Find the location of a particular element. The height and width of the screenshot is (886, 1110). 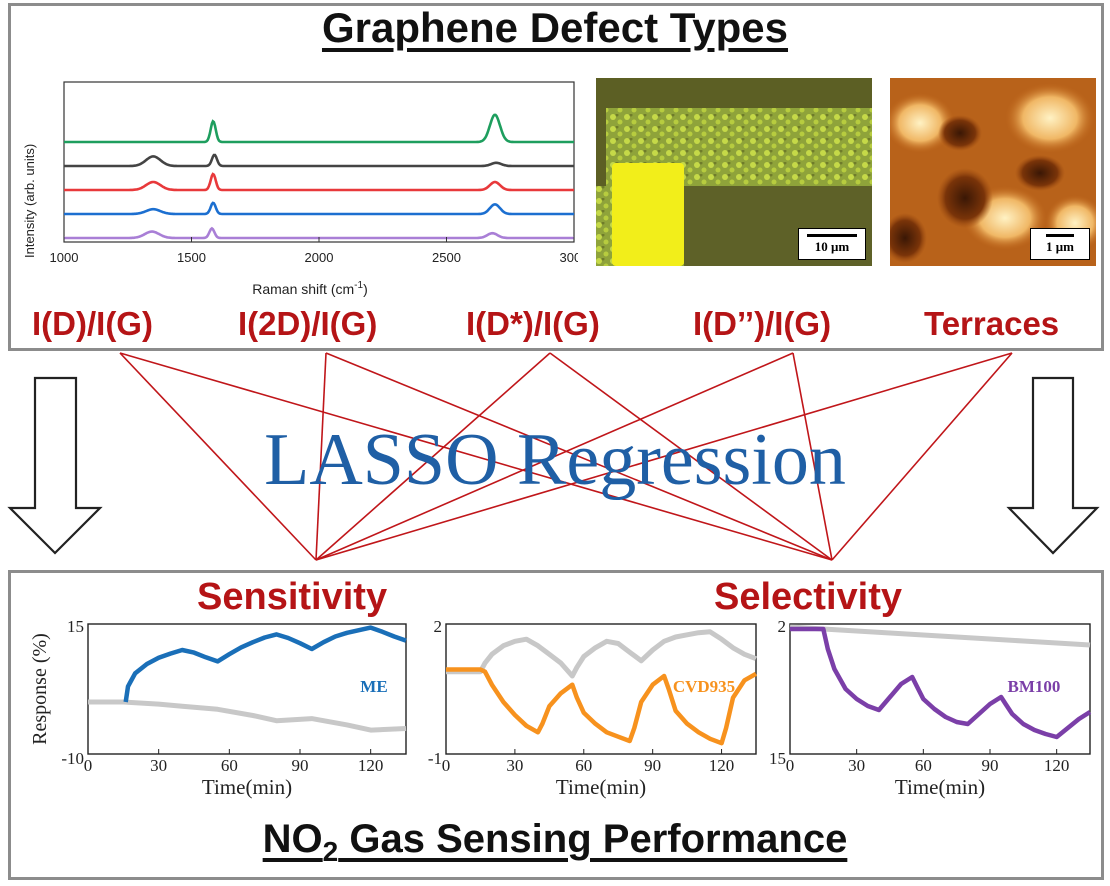

response-series-label: BM100 is located at coordinates (1034, 686).